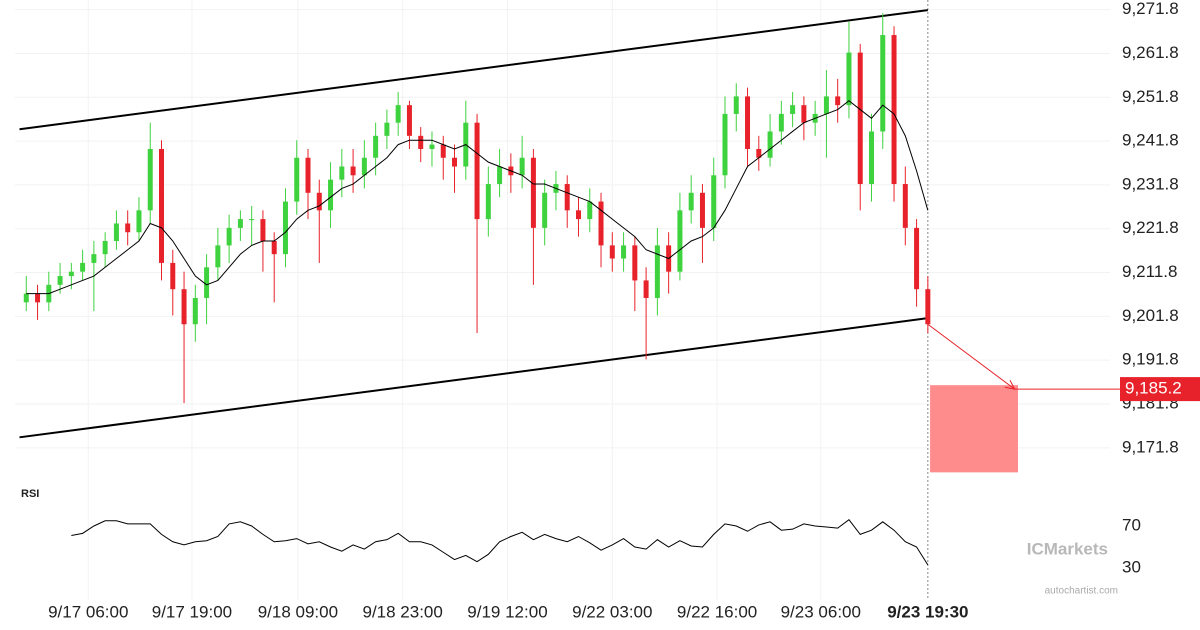 The height and width of the screenshot is (630, 1200). I want to click on x-tick-label: 9/17 06:00, so click(88, 611).